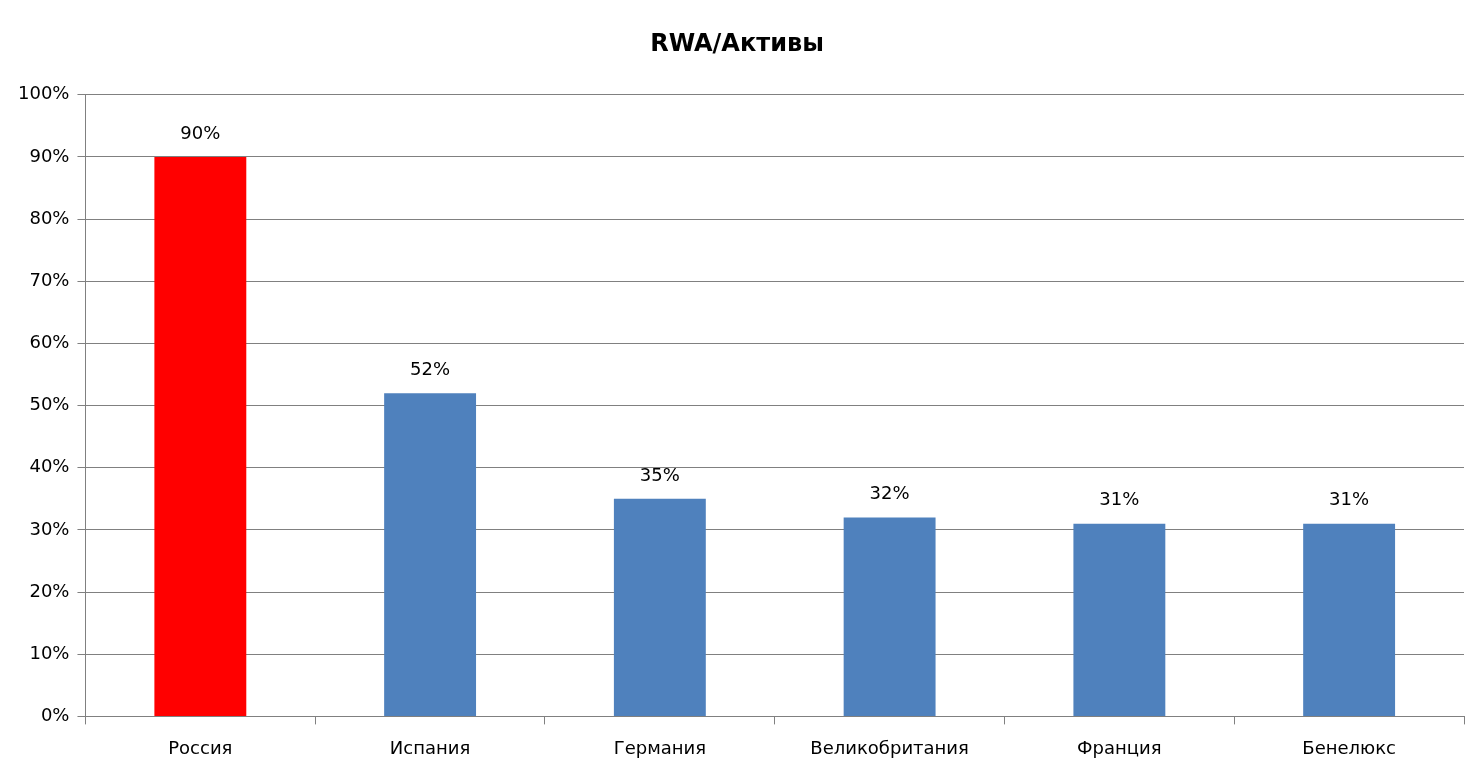 This screenshot has width=1474, height=784. I want to click on x-tick-label: Россия, so click(200, 747).